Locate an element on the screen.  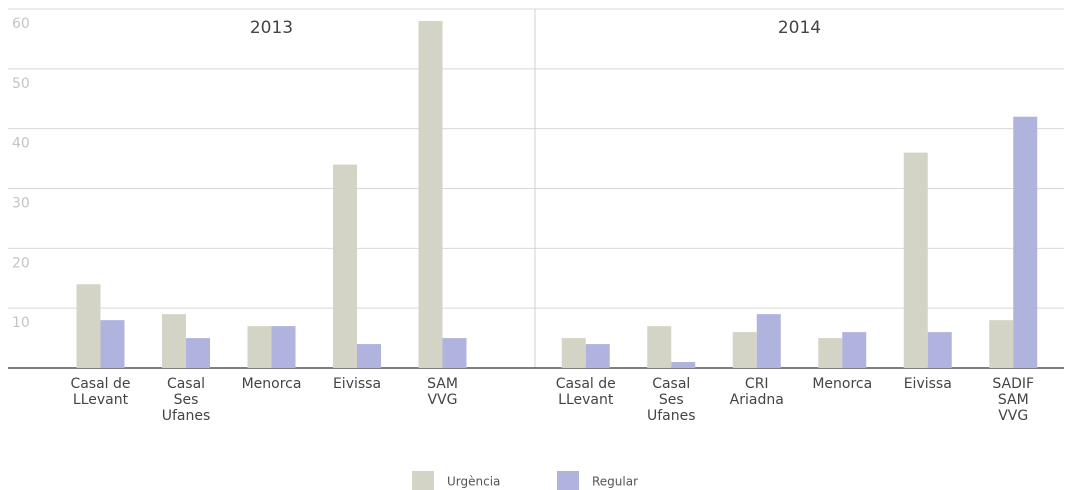
y-tick-label: 50 is located at coordinates (21, 84).